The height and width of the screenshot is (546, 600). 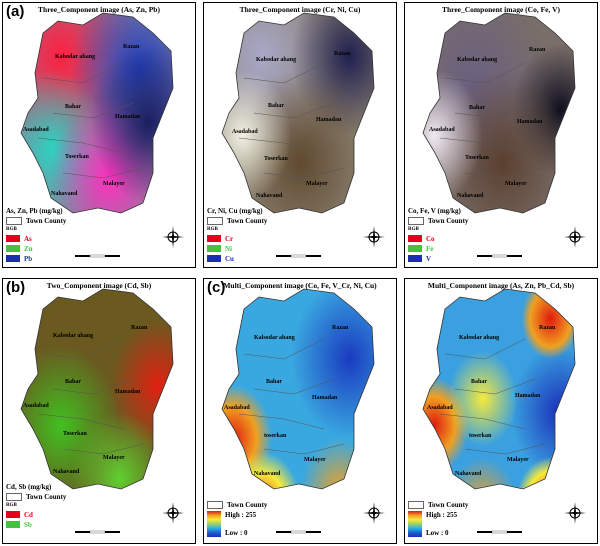 What do you see at coordinates (434, 211) in the screenshot?
I see `legend-title: Co, Fe, V (mg/kg)` at bounding box center [434, 211].